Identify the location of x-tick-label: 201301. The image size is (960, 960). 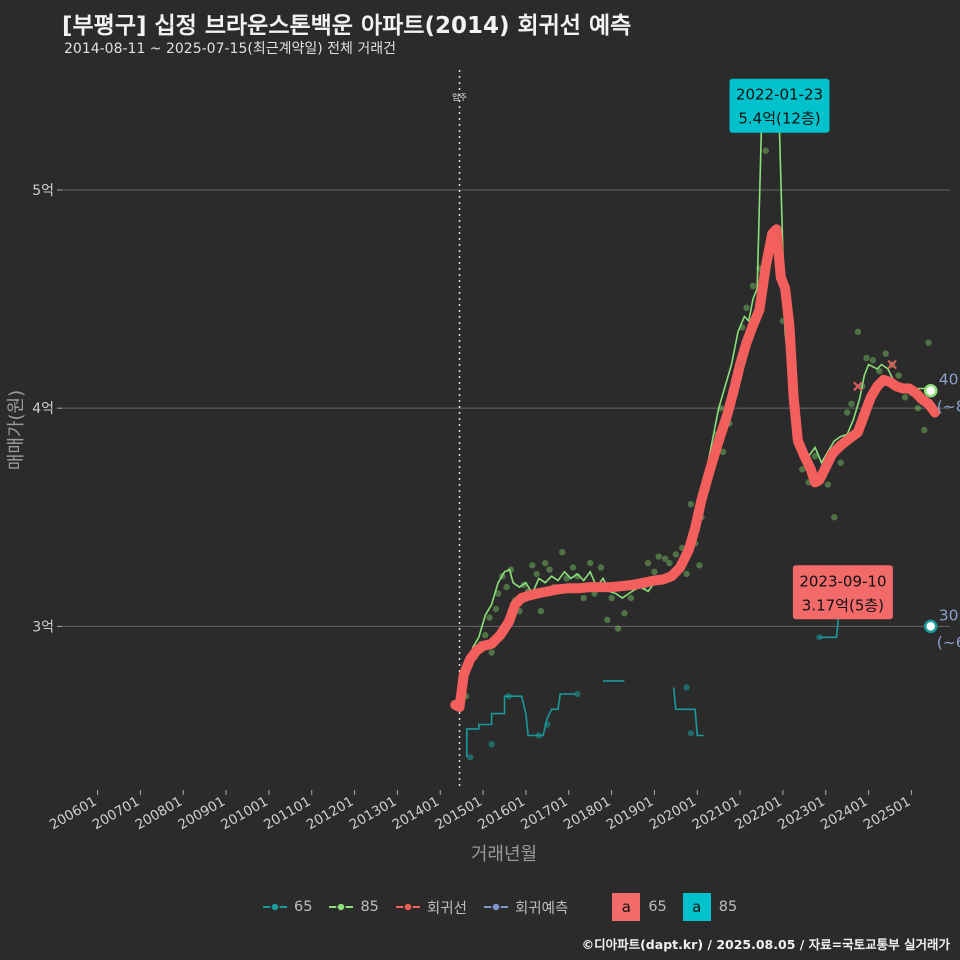
(373, 814).